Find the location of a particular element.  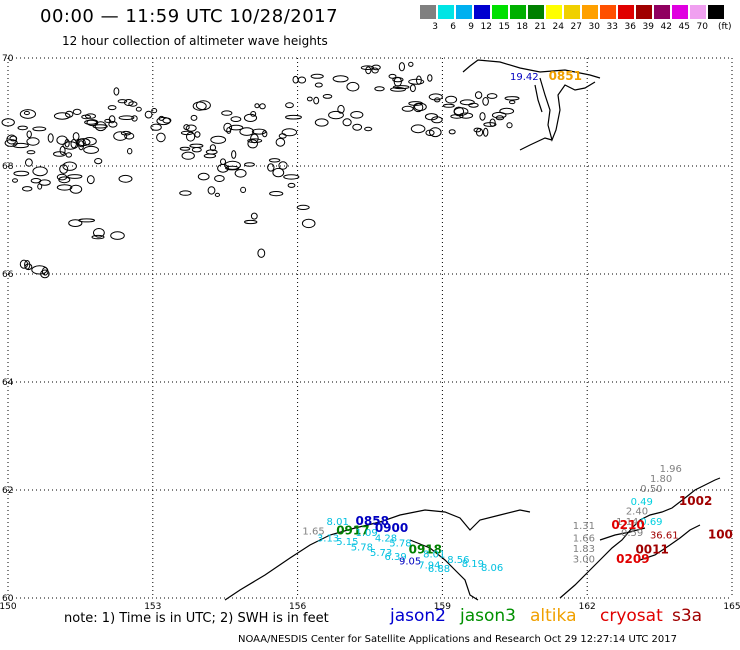

south-coast-east is located at coordinates (640, 538).